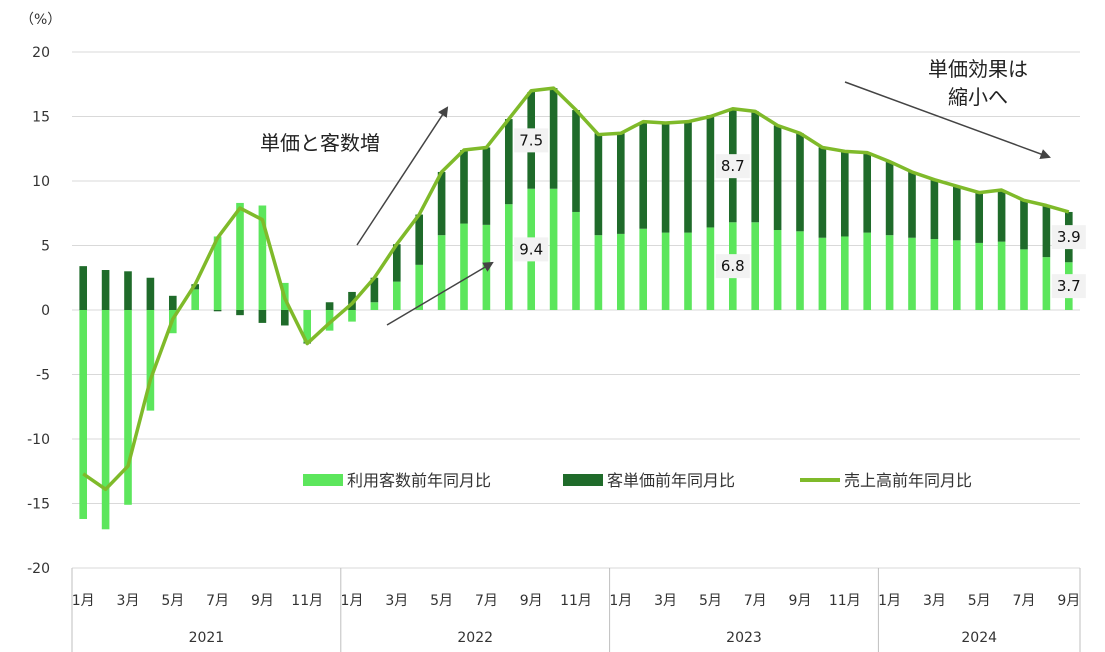 This screenshot has width=1105, height=652. What do you see at coordinates (583, 480) in the screenshot?
I see `legend-unit-price-swatch` at bounding box center [583, 480].